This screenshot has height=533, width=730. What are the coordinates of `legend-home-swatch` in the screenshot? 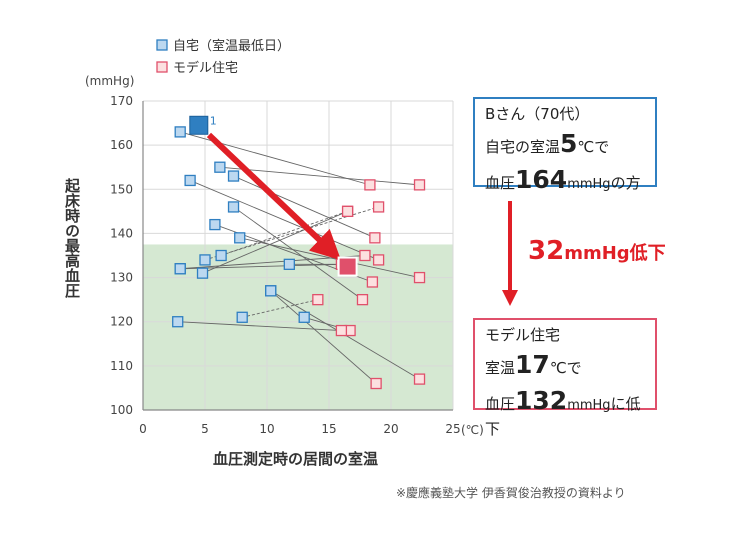 It's located at (162, 45).